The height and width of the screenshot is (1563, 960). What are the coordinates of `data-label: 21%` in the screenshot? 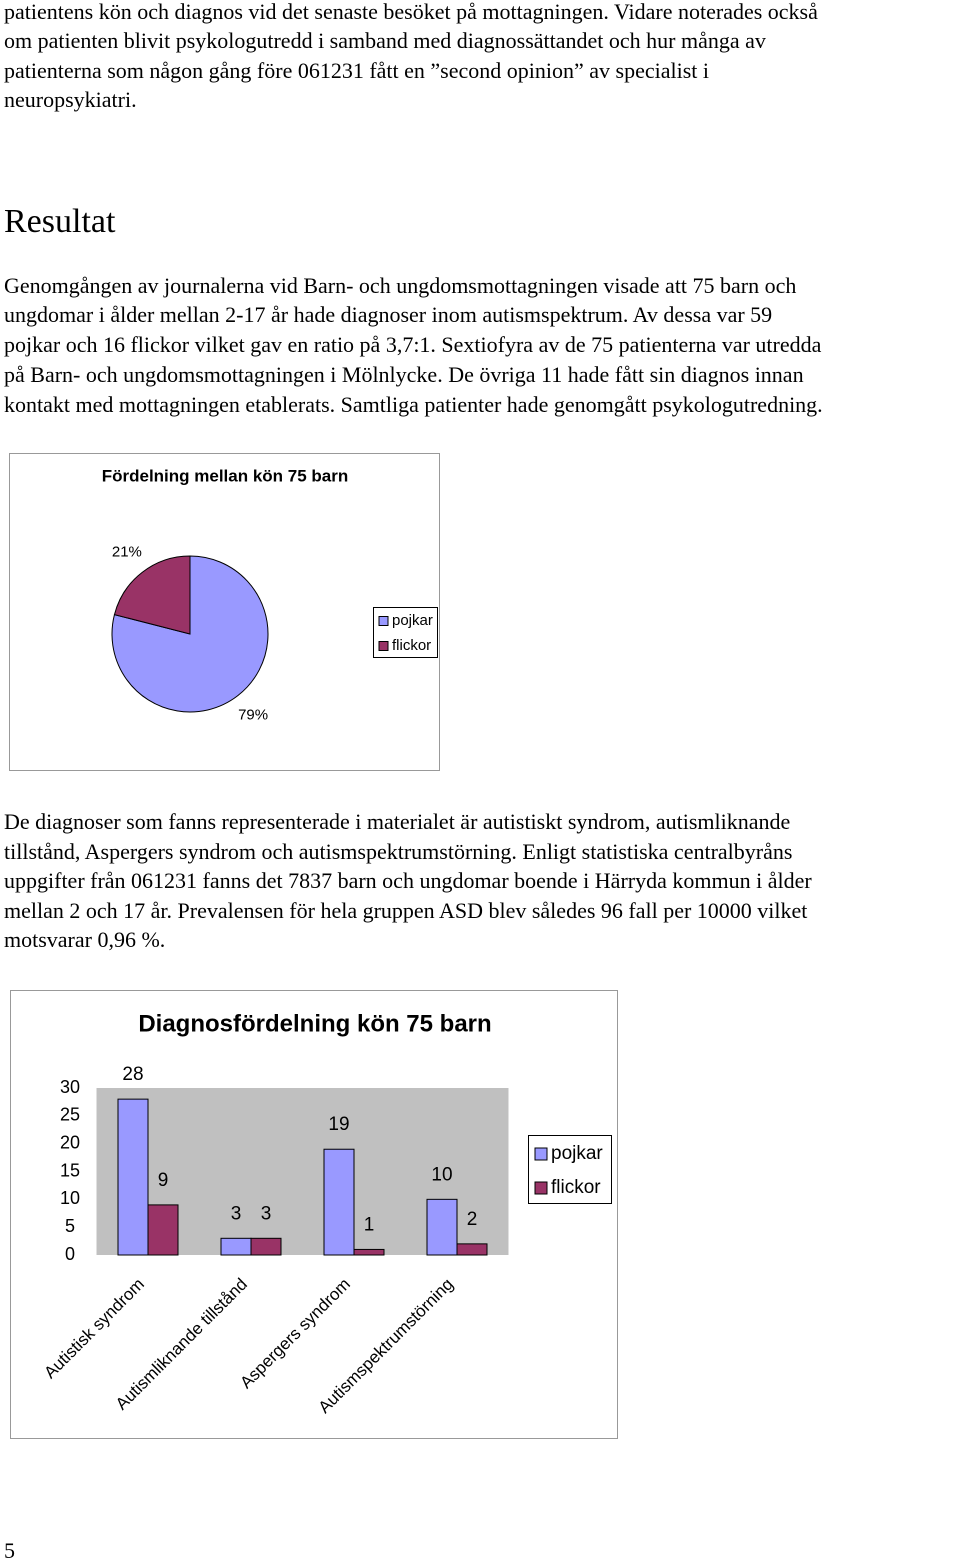 It's located at (127, 552).